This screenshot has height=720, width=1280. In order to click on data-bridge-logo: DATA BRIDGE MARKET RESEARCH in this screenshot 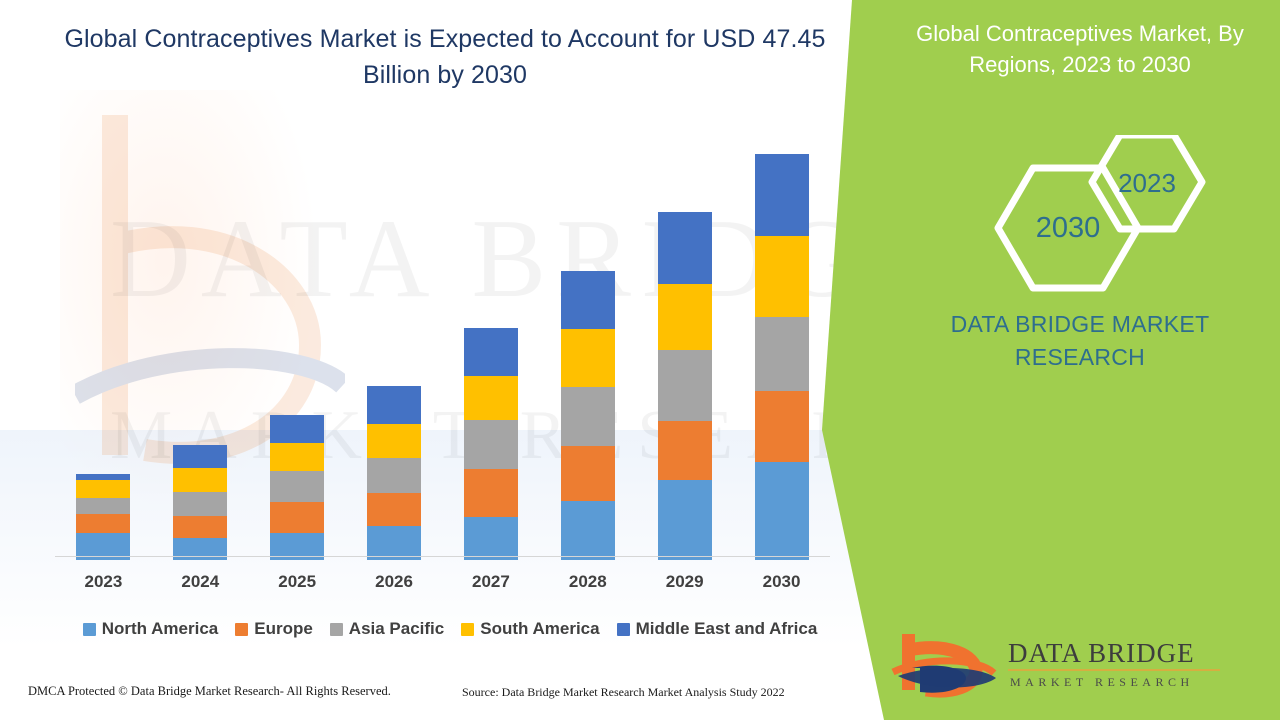, I will do `click(1080, 664)`.